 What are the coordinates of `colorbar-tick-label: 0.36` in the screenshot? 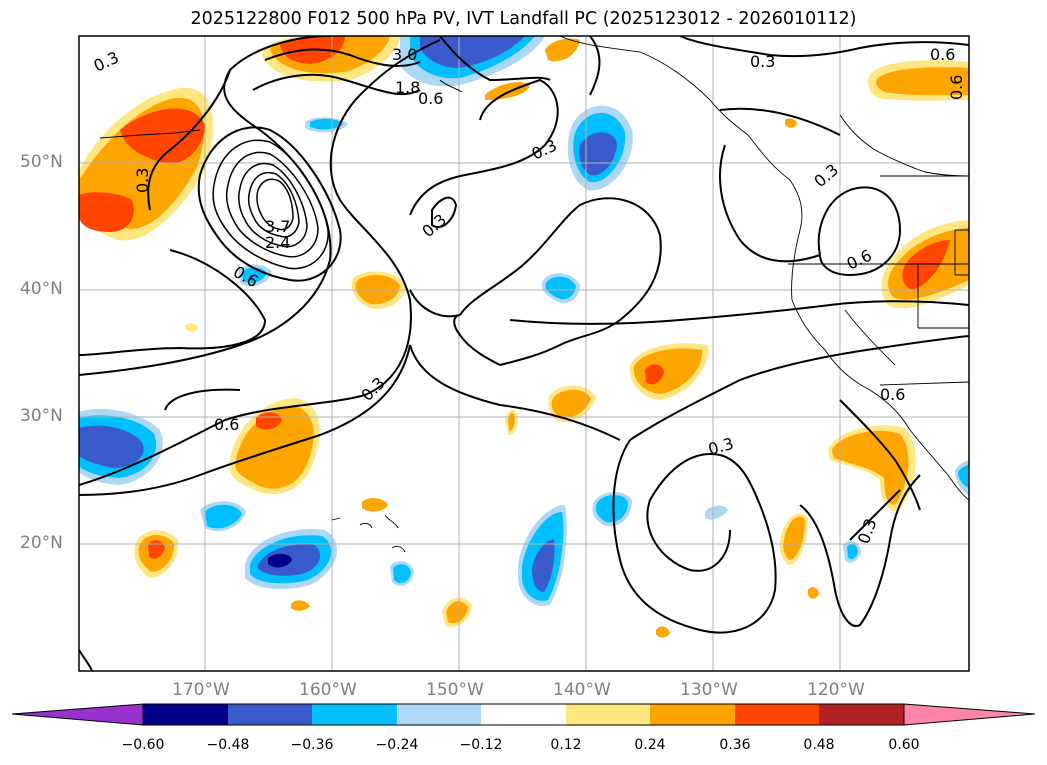 It's located at (735, 745).